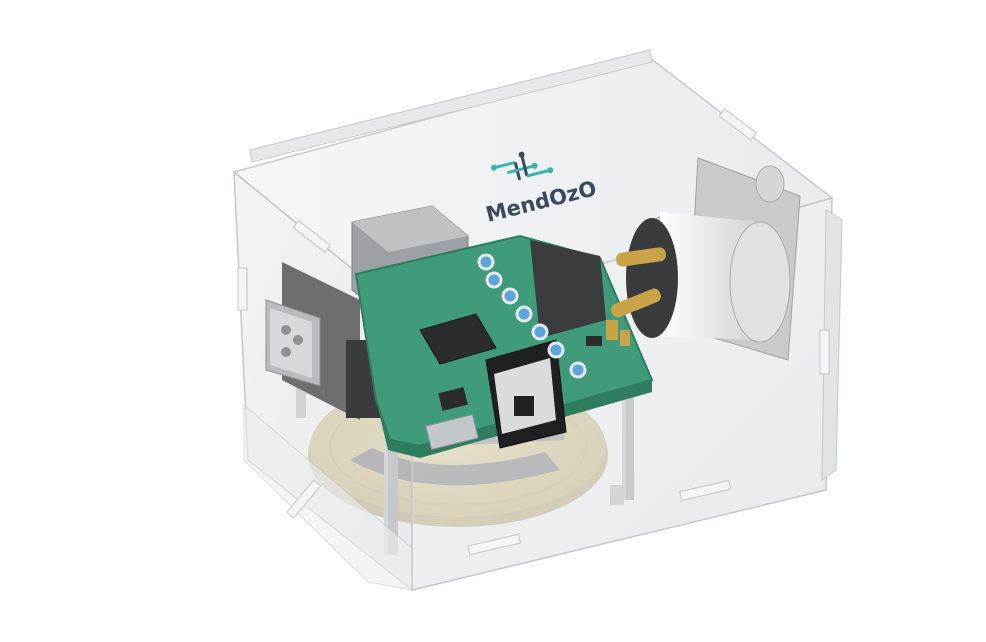 The image size is (986, 642). Describe the element at coordinates (325, 341) in the screenshot. I see `db9-connector` at that location.